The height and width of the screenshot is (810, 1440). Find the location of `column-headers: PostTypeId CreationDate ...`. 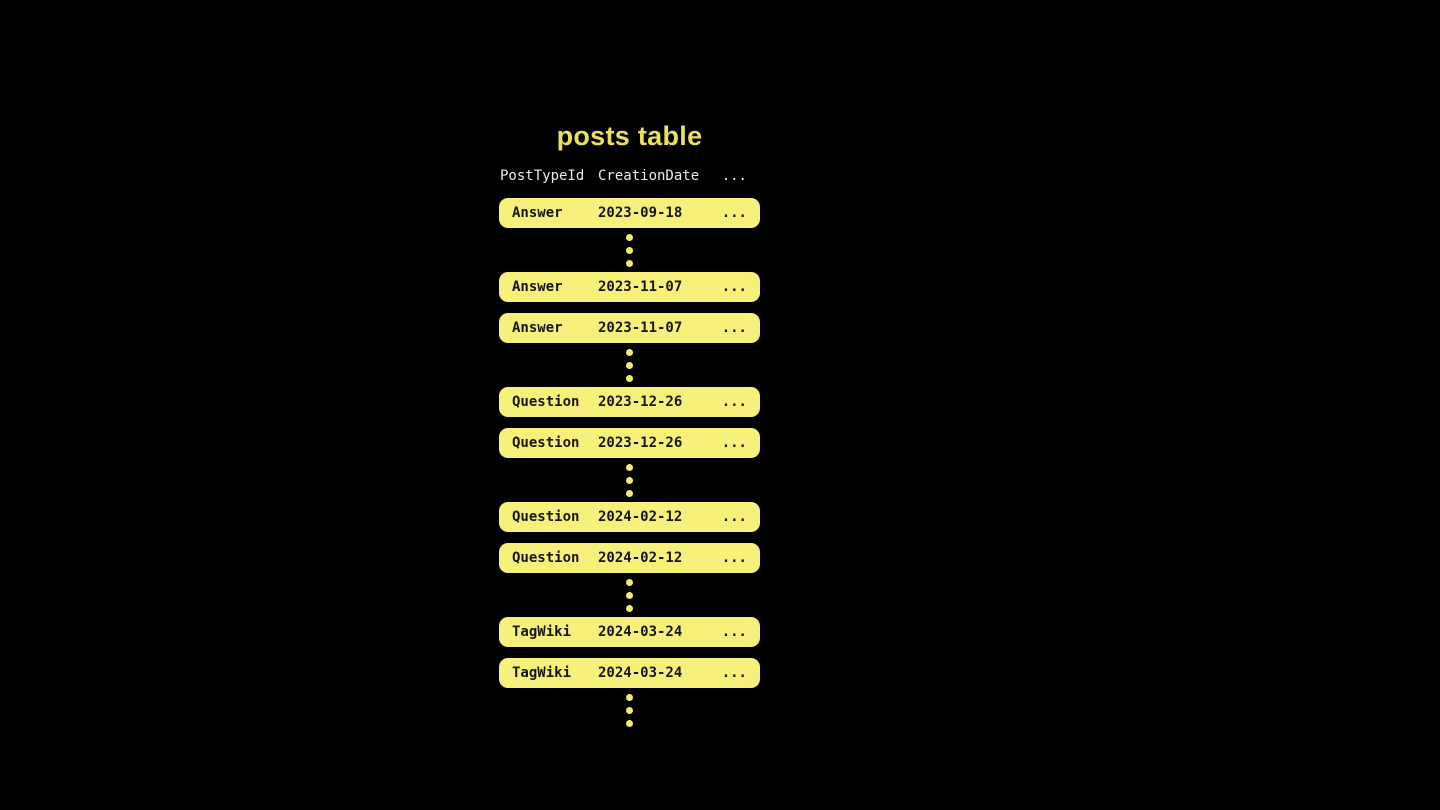

column-headers: PostTypeId CreationDate ... is located at coordinates (629, 176).